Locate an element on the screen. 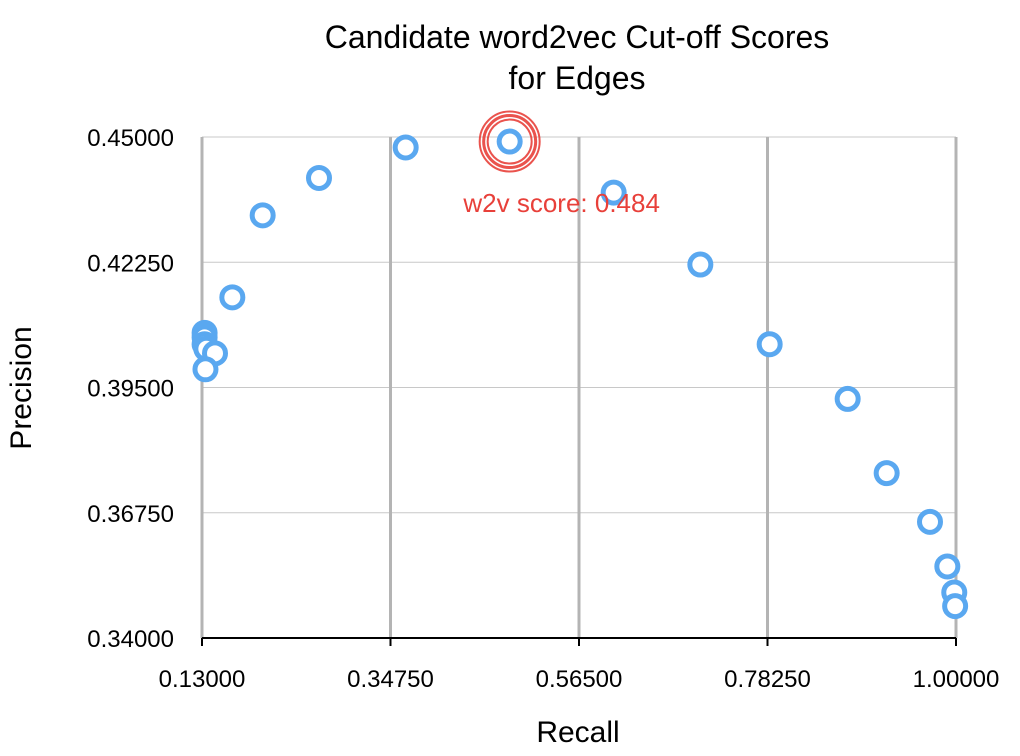 The height and width of the screenshot is (756, 1020). chart-title-line-2: for Edges is located at coordinates (577, 78).